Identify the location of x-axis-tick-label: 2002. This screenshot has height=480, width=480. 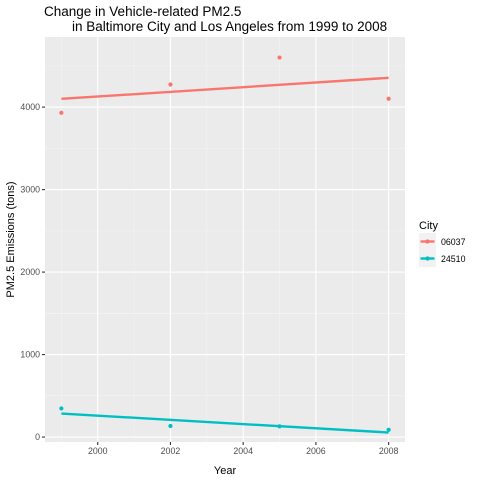
(171, 451).